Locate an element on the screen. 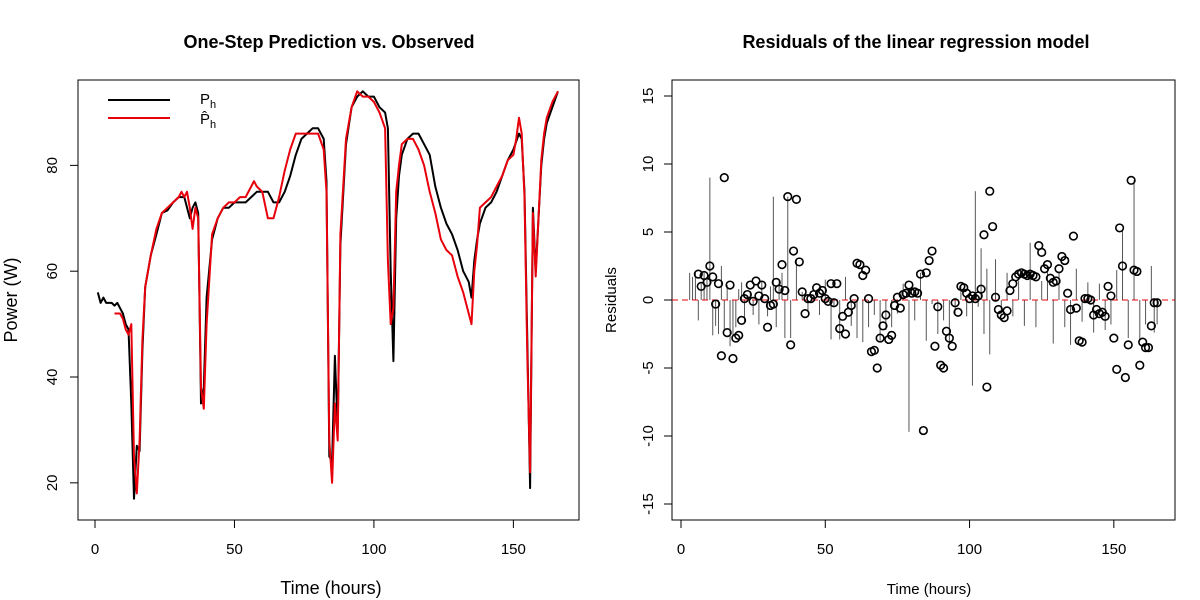 This screenshot has height=600, width=1200. legend-label-p-hat-h: P̂h is located at coordinates (208, 121).